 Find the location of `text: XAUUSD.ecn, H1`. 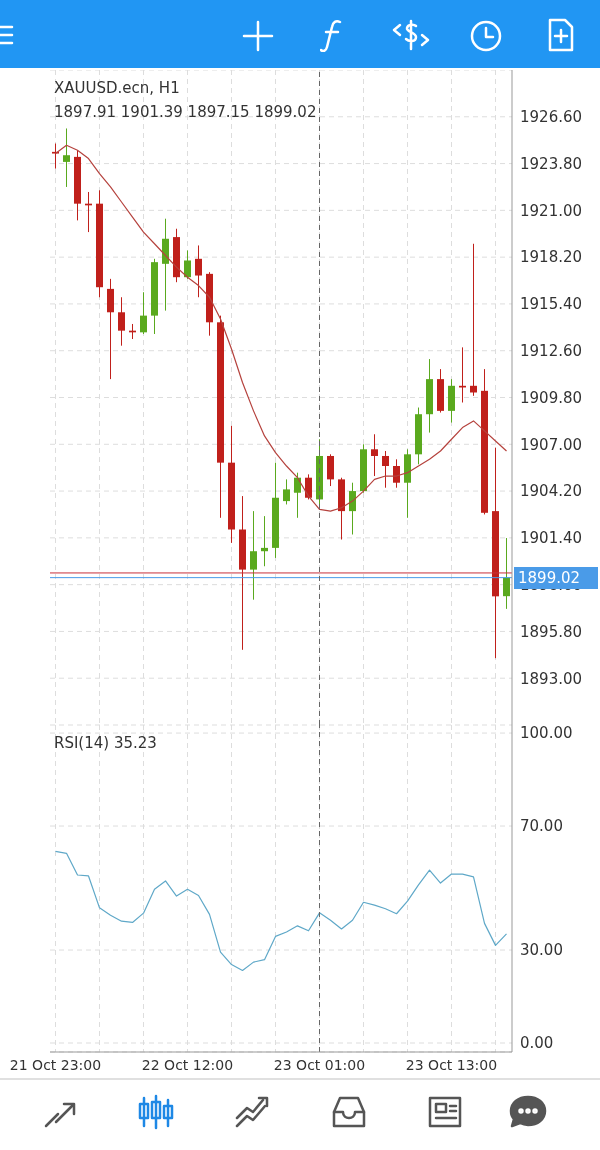

text: XAUUSD.ecn, H1 is located at coordinates (117, 88).